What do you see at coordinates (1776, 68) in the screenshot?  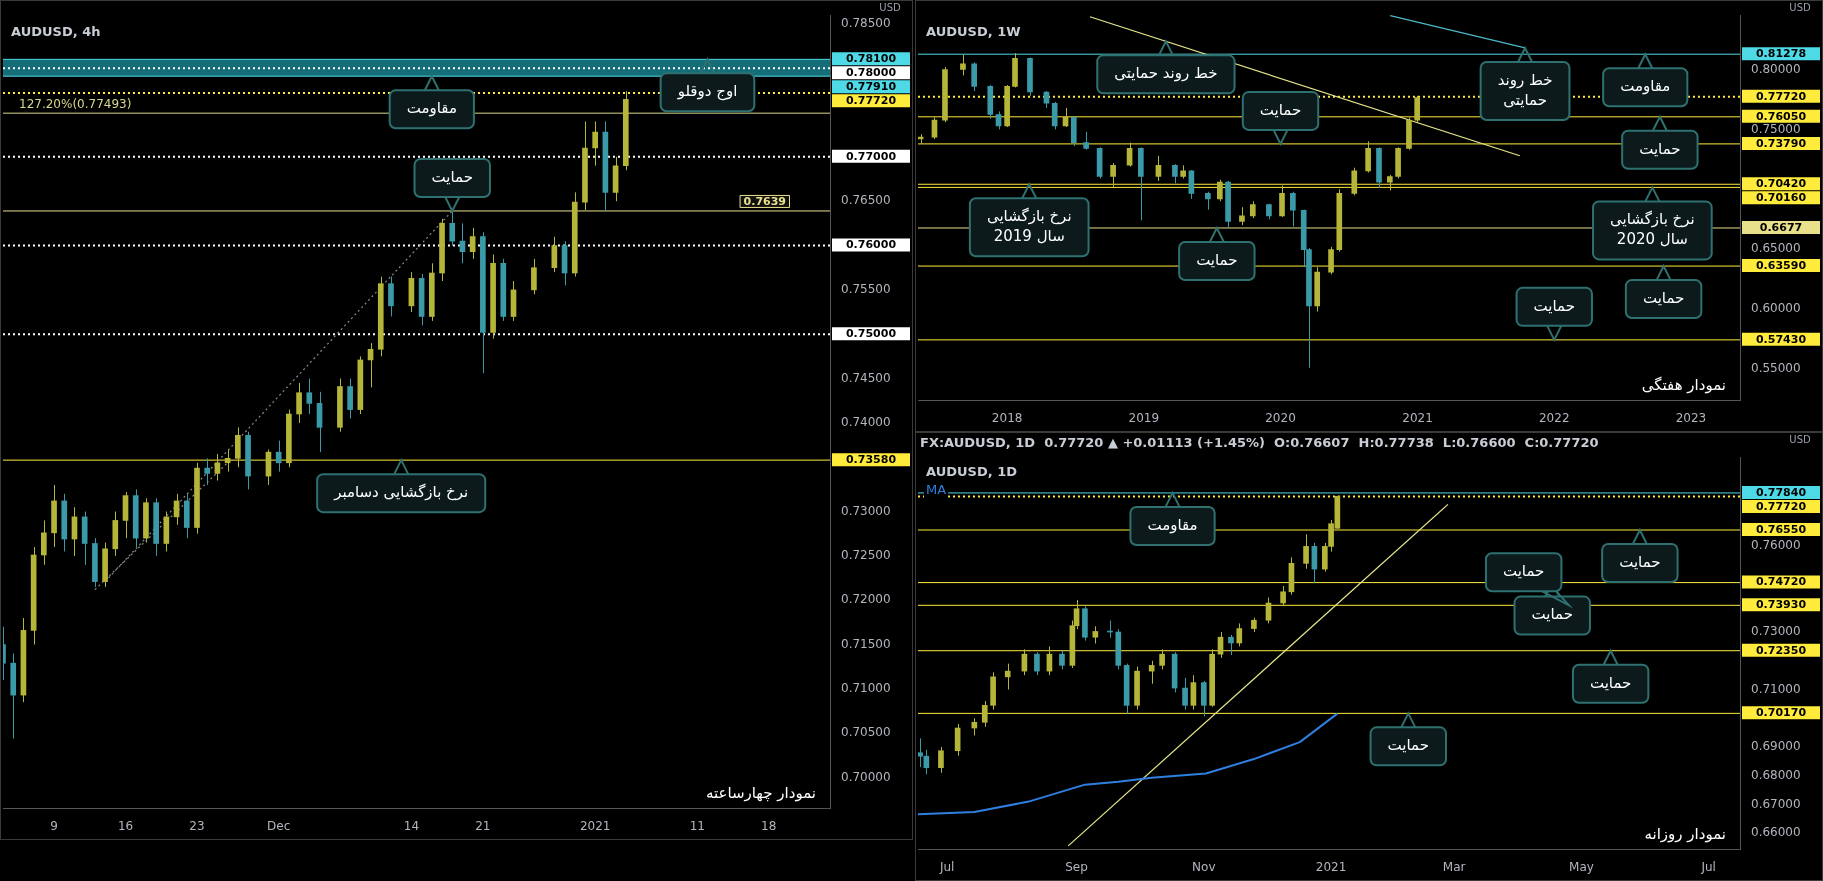 I see `y-tick-label: 0.80000` at bounding box center [1776, 68].